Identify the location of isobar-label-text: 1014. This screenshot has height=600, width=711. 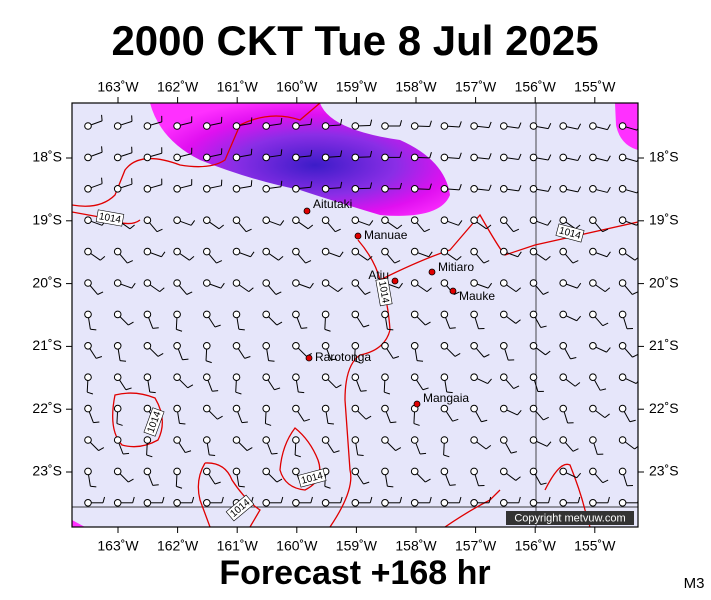
(110, 218).